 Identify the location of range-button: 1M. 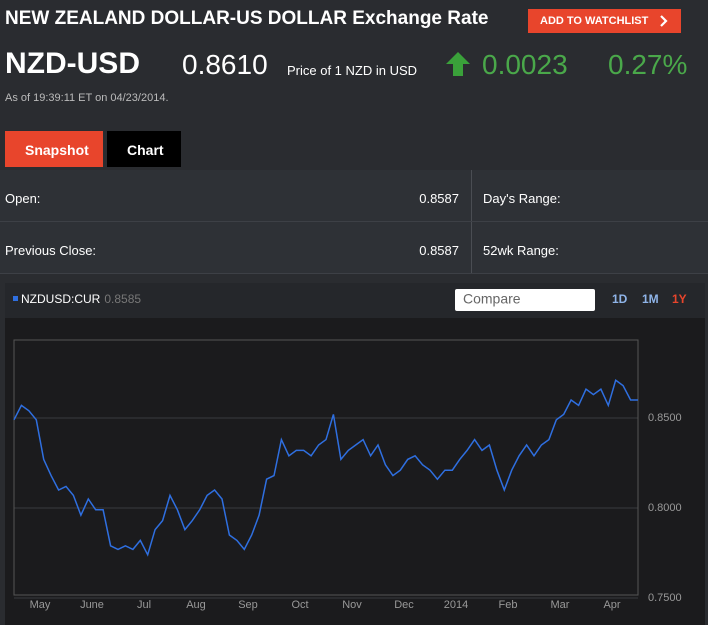
(650, 299).